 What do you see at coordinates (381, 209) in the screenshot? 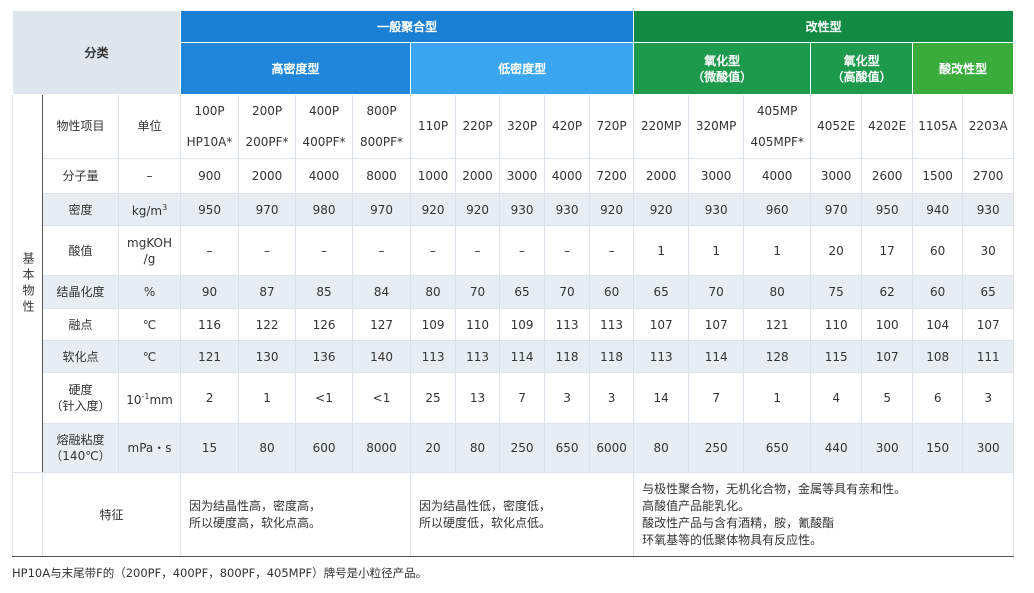
I see `text-line: 970` at bounding box center [381, 209].